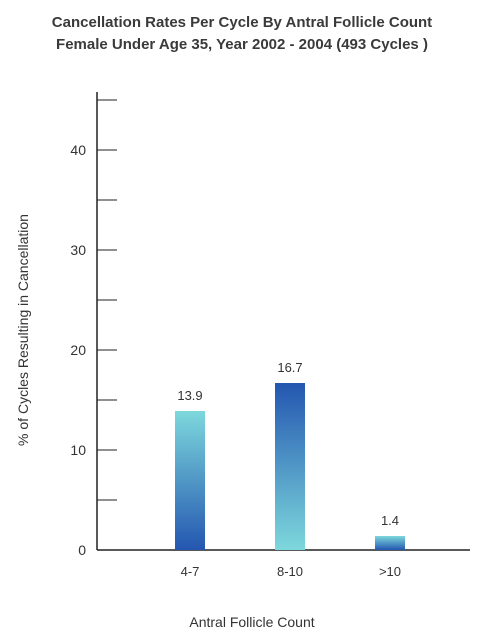 The image size is (484, 641). What do you see at coordinates (289, 367) in the screenshot?
I see `data-label: 16.7` at bounding box center [289, 367].